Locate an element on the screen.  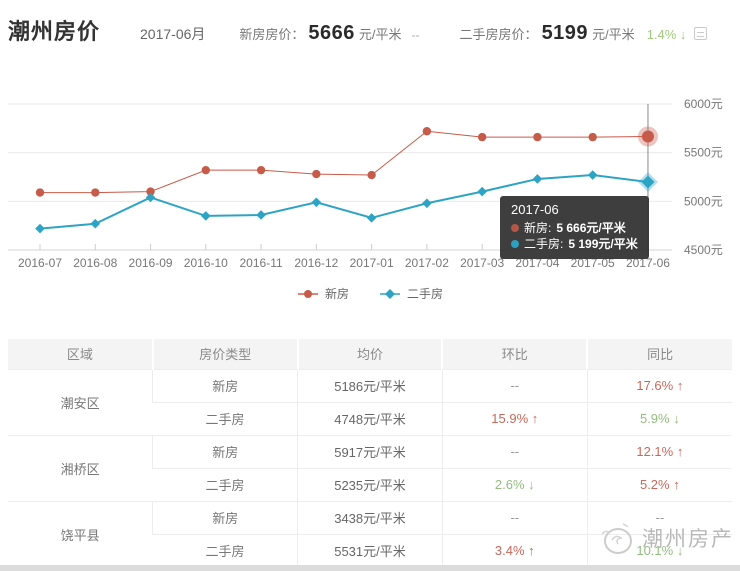
legend-item-second-hand: 二手房 is located at coordinates (411, 293).